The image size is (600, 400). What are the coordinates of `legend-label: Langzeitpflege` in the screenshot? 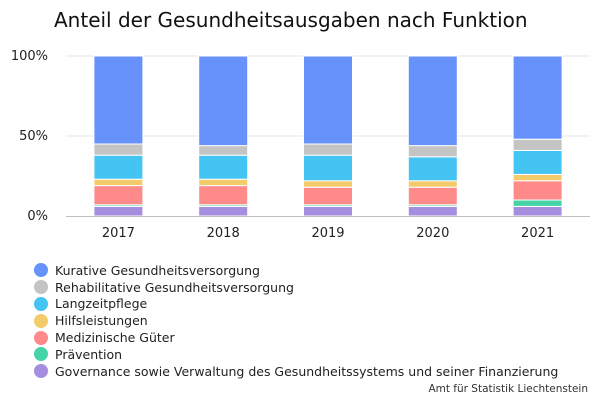 It's located at (101, 304).